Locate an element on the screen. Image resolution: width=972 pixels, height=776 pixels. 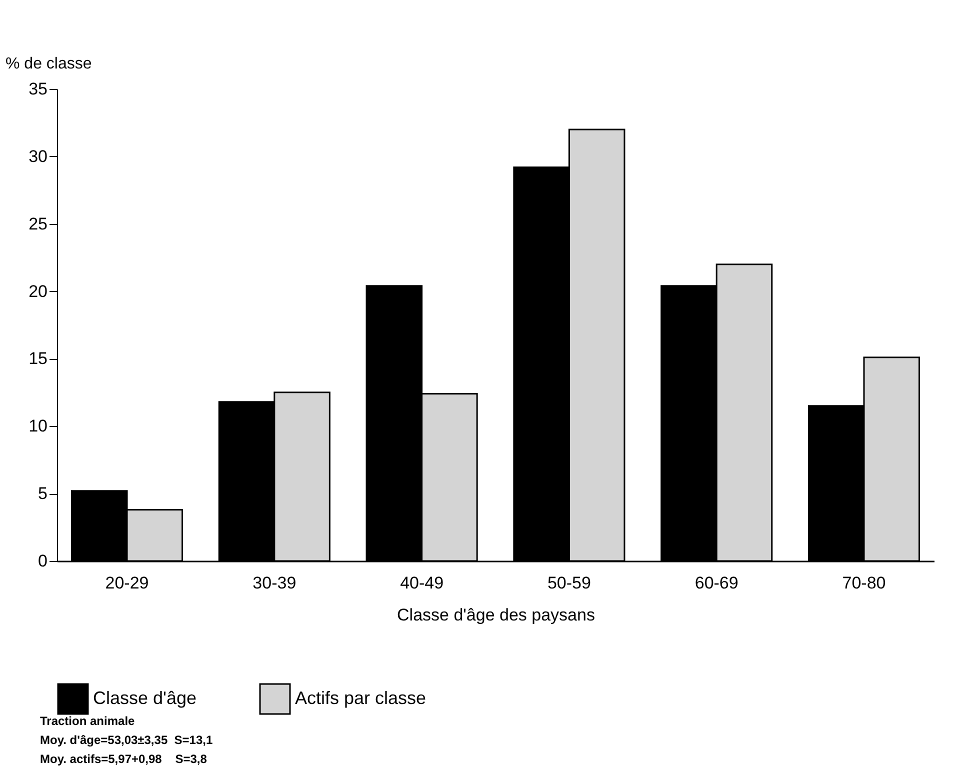
x-tick-label: 60-69 is located at coordinates (716, 583).